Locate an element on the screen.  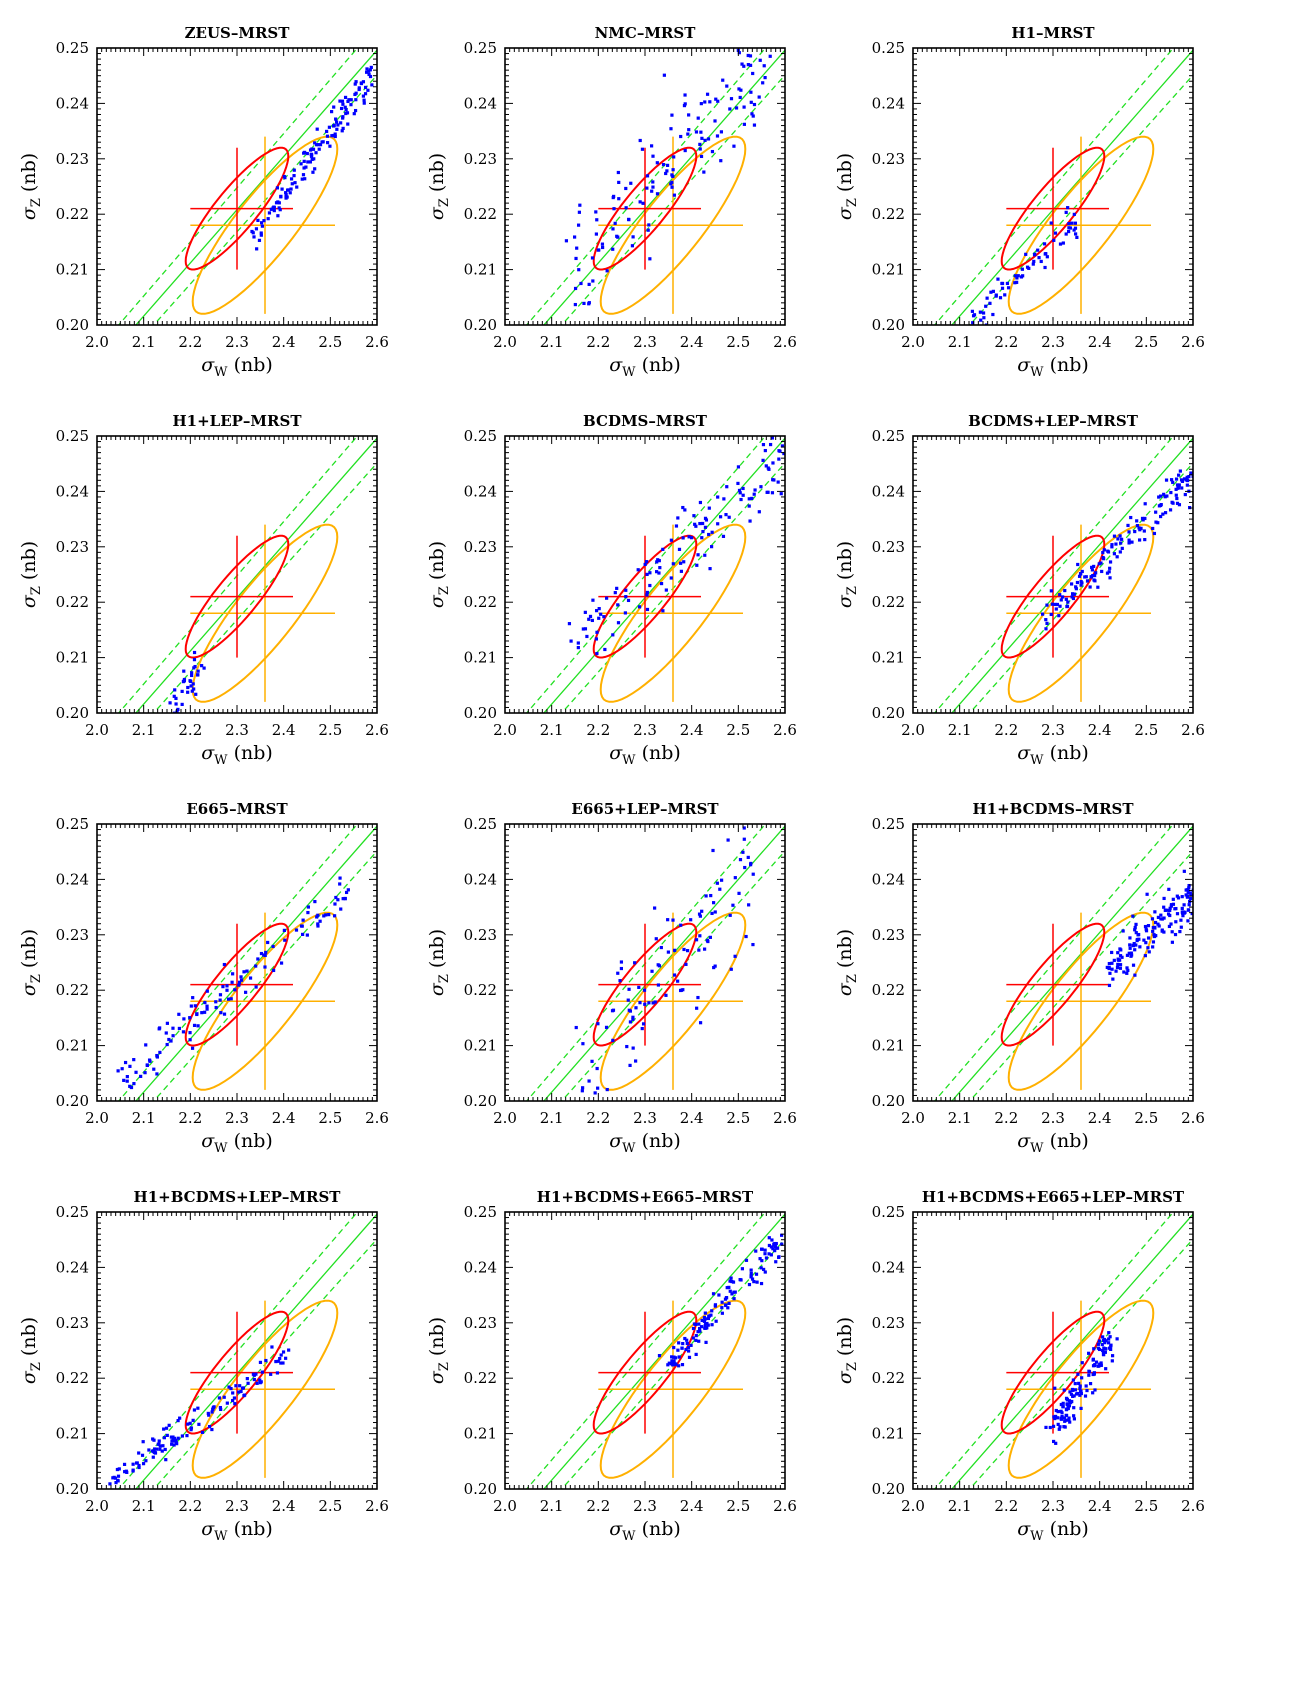
y-tick-label: 0.22 is located at coordinates (480, 1378).